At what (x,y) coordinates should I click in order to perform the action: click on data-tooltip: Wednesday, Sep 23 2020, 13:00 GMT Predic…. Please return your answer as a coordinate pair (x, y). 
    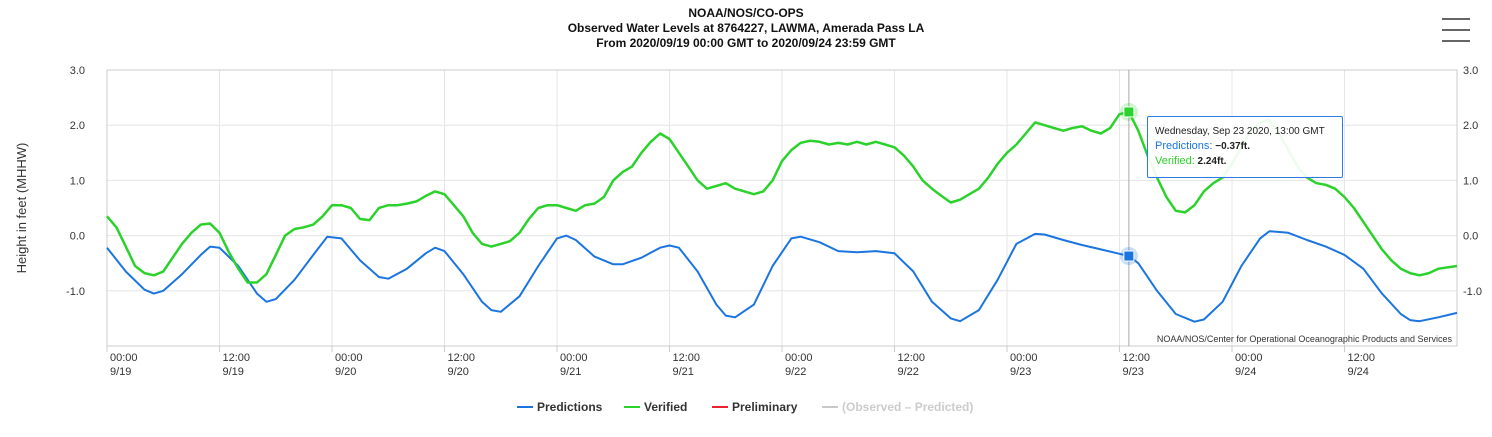
    Looking at the image, I should click on (1245, 147).